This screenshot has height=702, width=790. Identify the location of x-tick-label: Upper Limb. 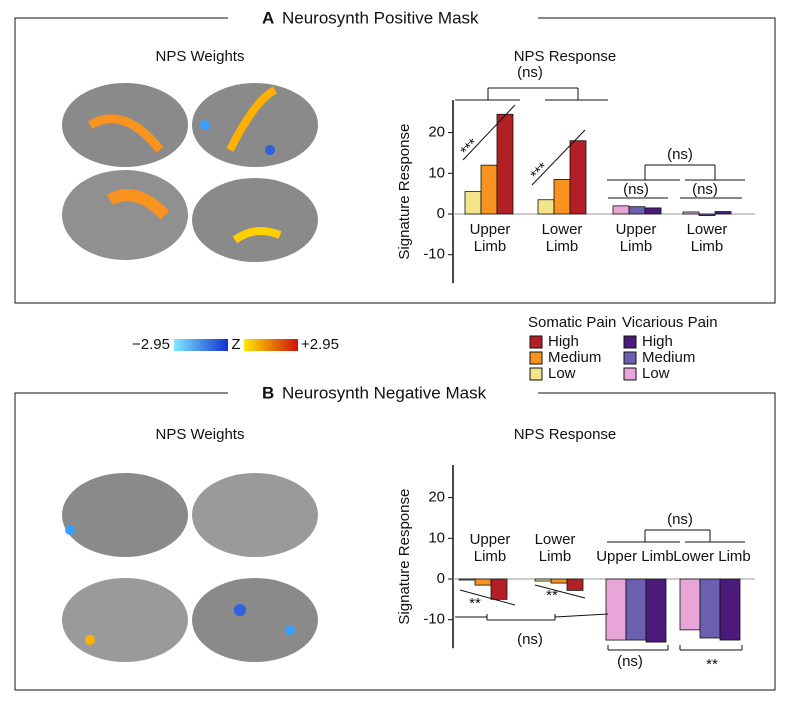
(635, 556).